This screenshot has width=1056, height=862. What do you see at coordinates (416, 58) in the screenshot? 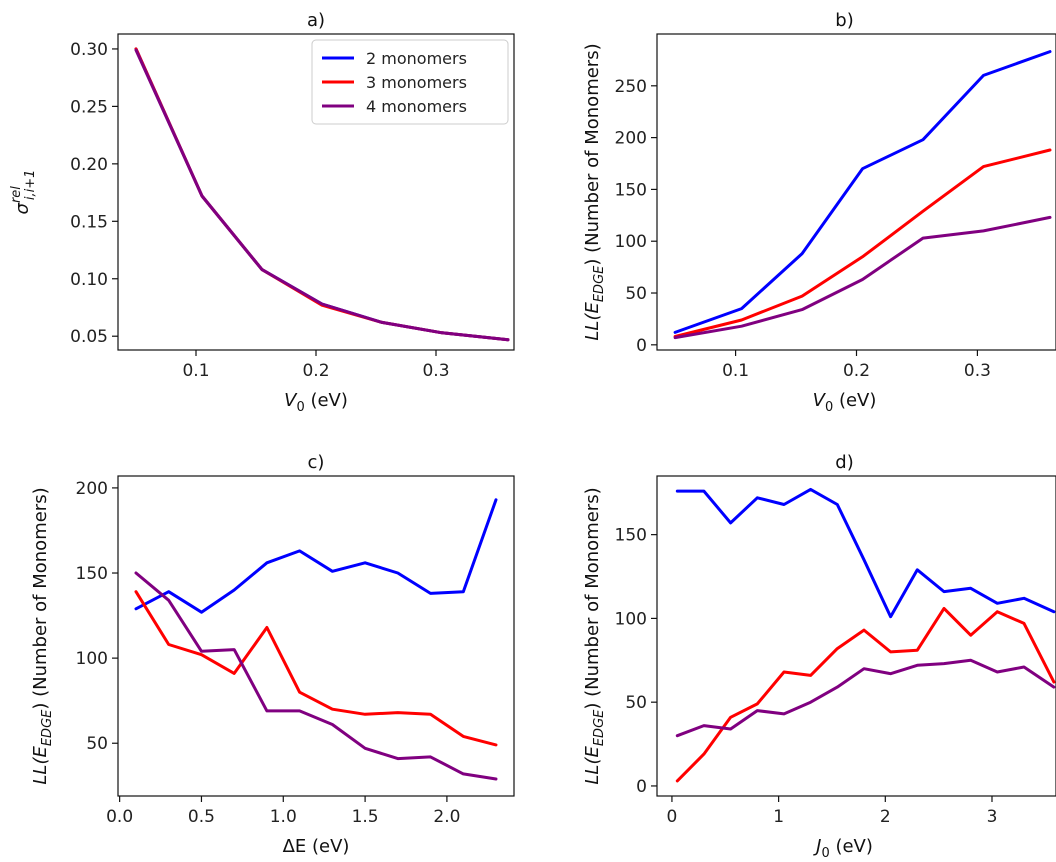
I see `legend-label: 2 monomers` at bounding box center [416, 58].